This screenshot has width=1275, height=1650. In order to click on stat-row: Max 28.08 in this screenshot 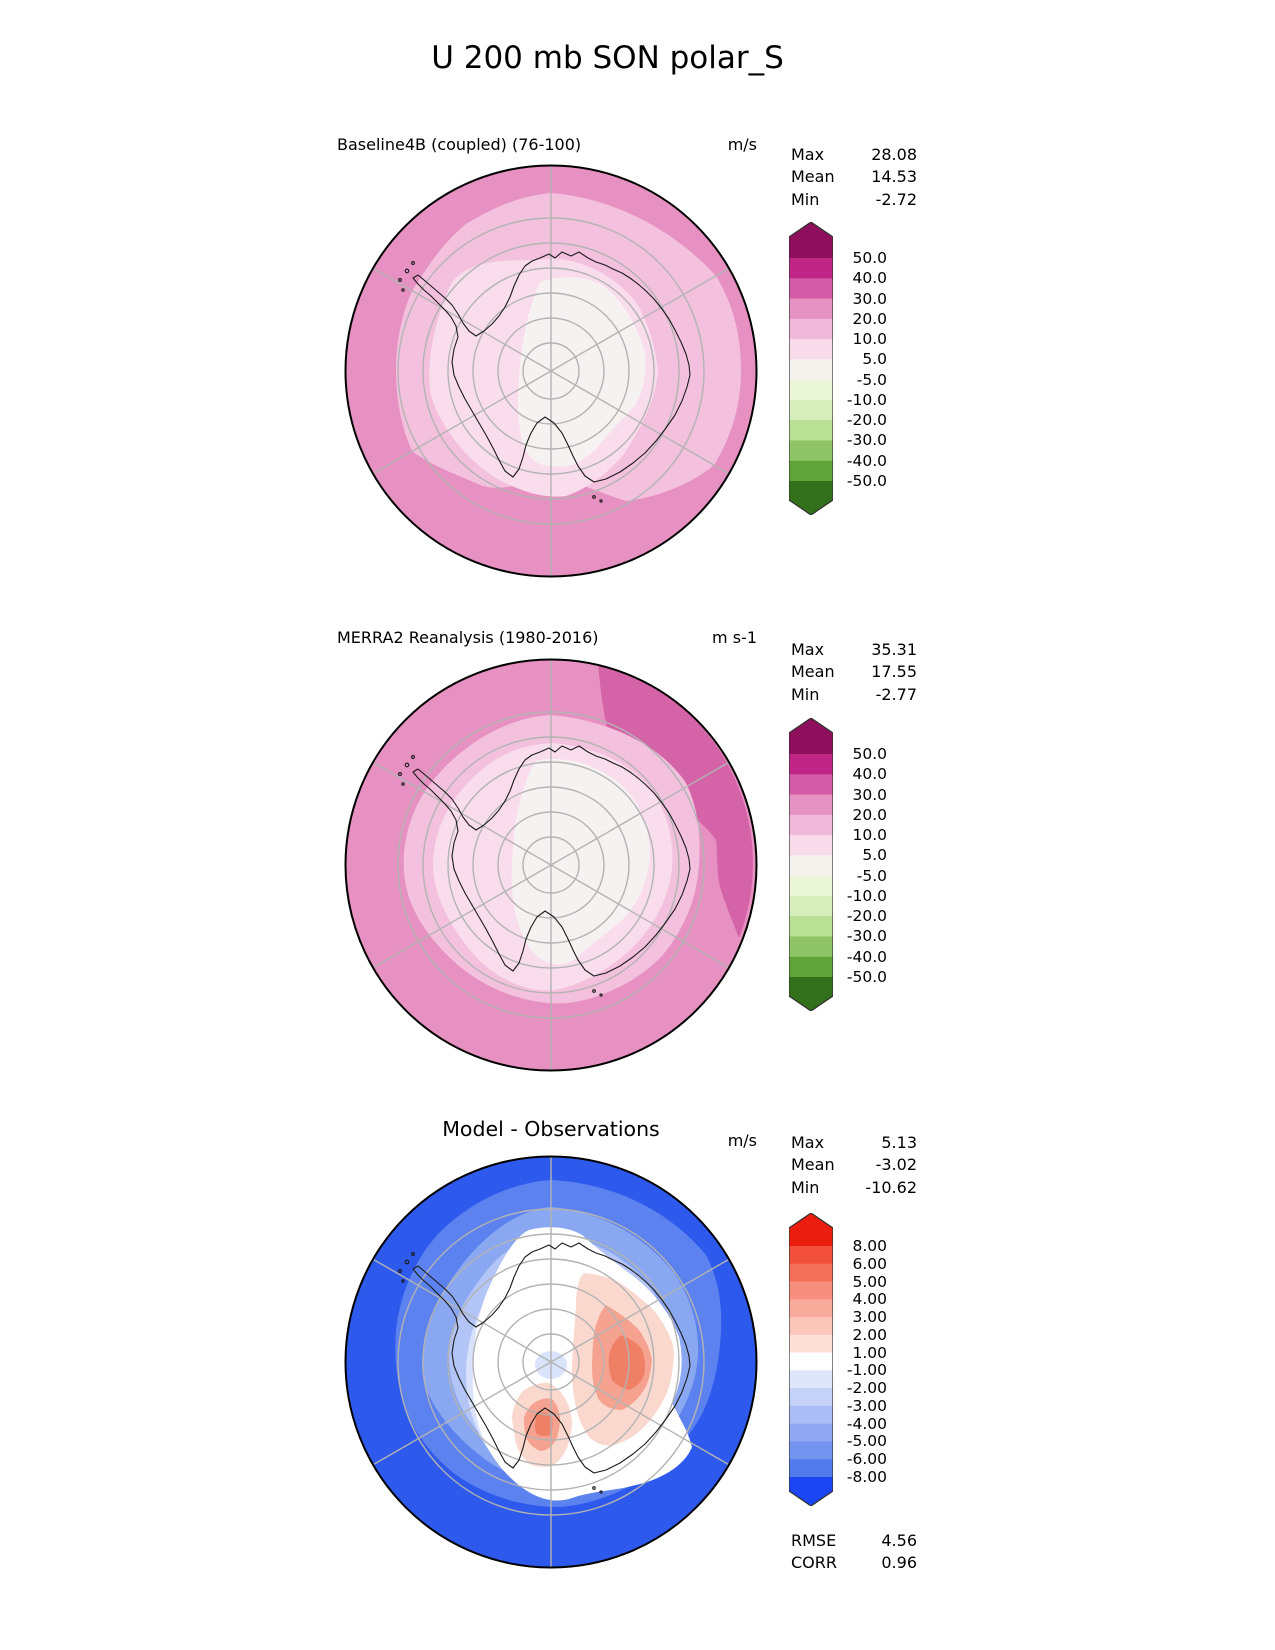, I will do `click(854, 155)`.